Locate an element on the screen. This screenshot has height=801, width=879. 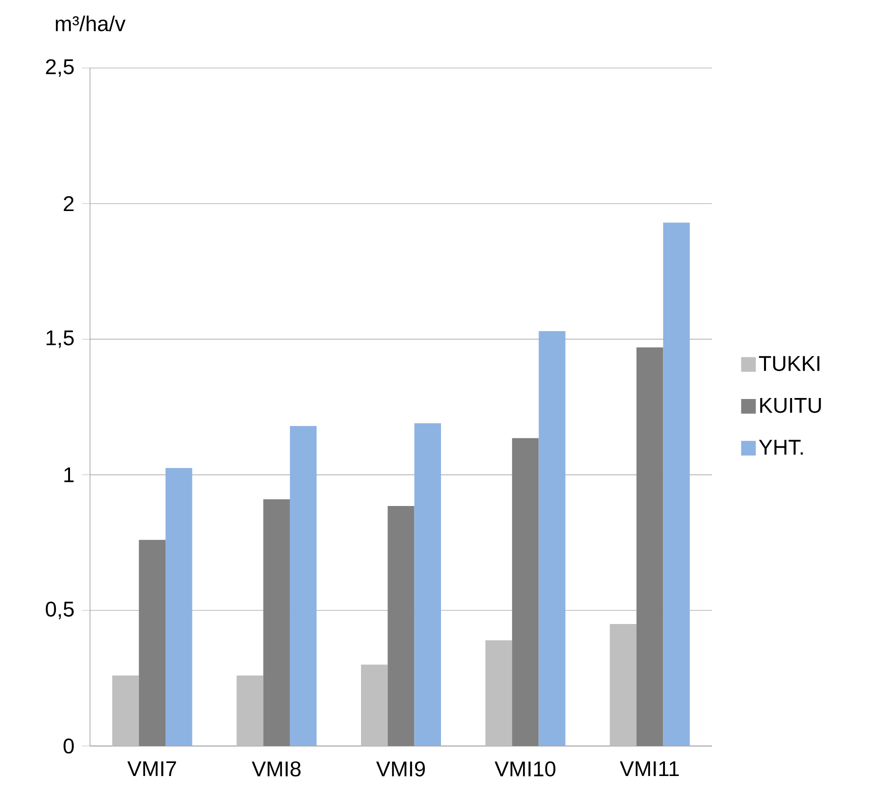
x-tick-label: VMI8 is located at coordinates (276, 768).